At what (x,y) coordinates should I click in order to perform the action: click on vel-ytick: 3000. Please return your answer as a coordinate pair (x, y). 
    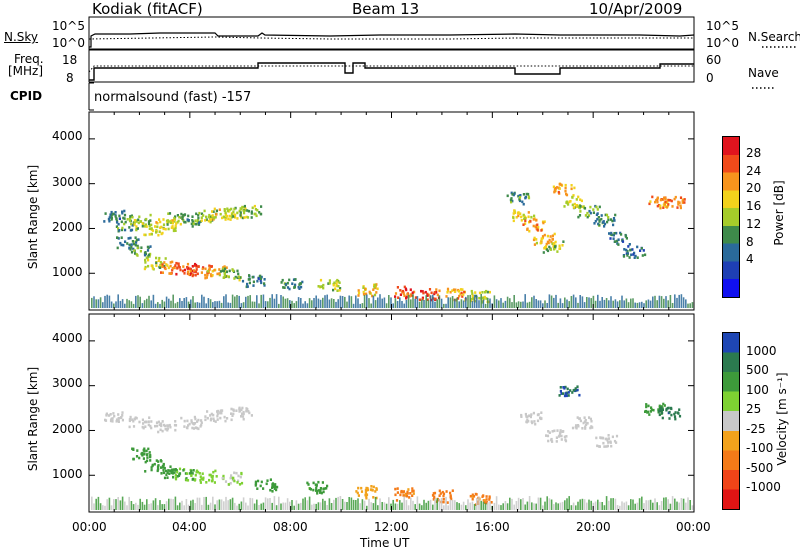
    Looking at the image, I should click on (67, 383).